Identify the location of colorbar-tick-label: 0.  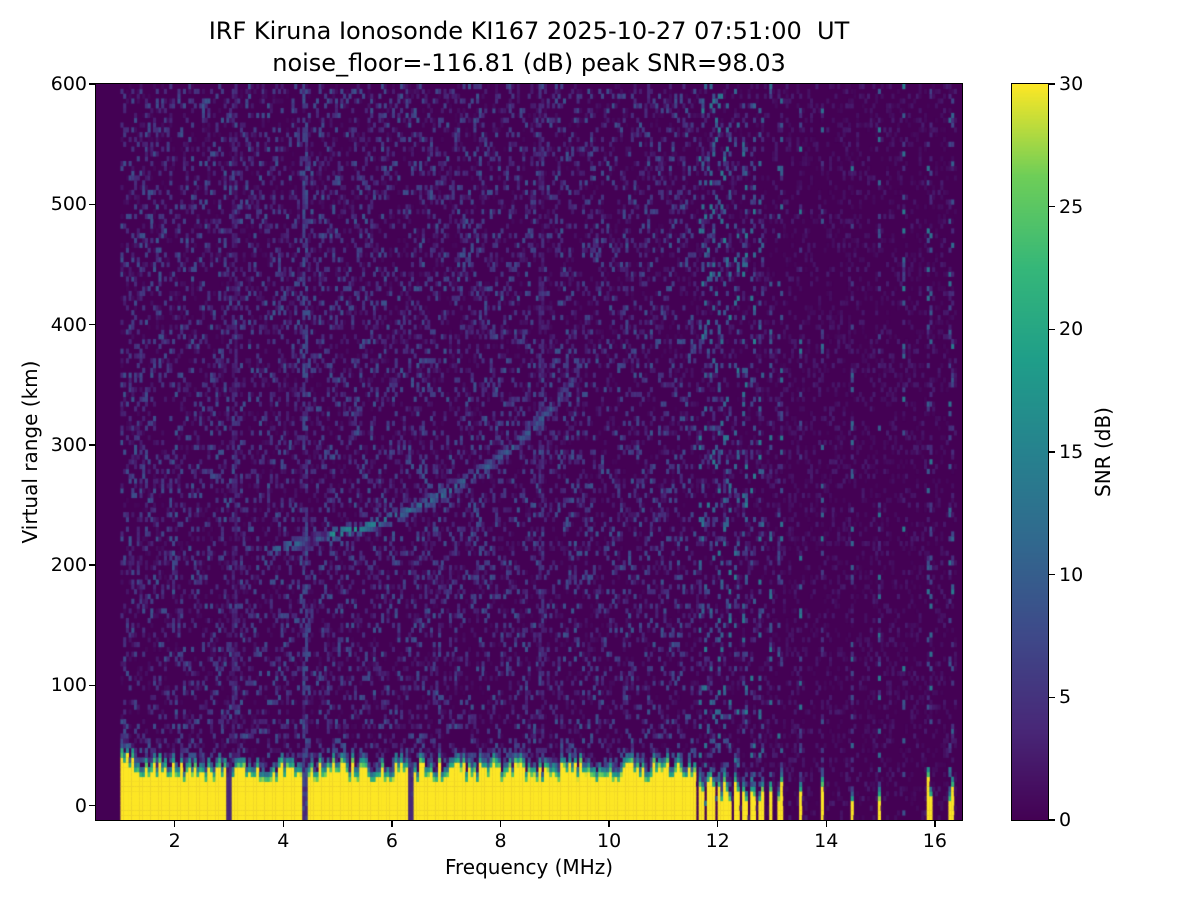
(1065, 820).